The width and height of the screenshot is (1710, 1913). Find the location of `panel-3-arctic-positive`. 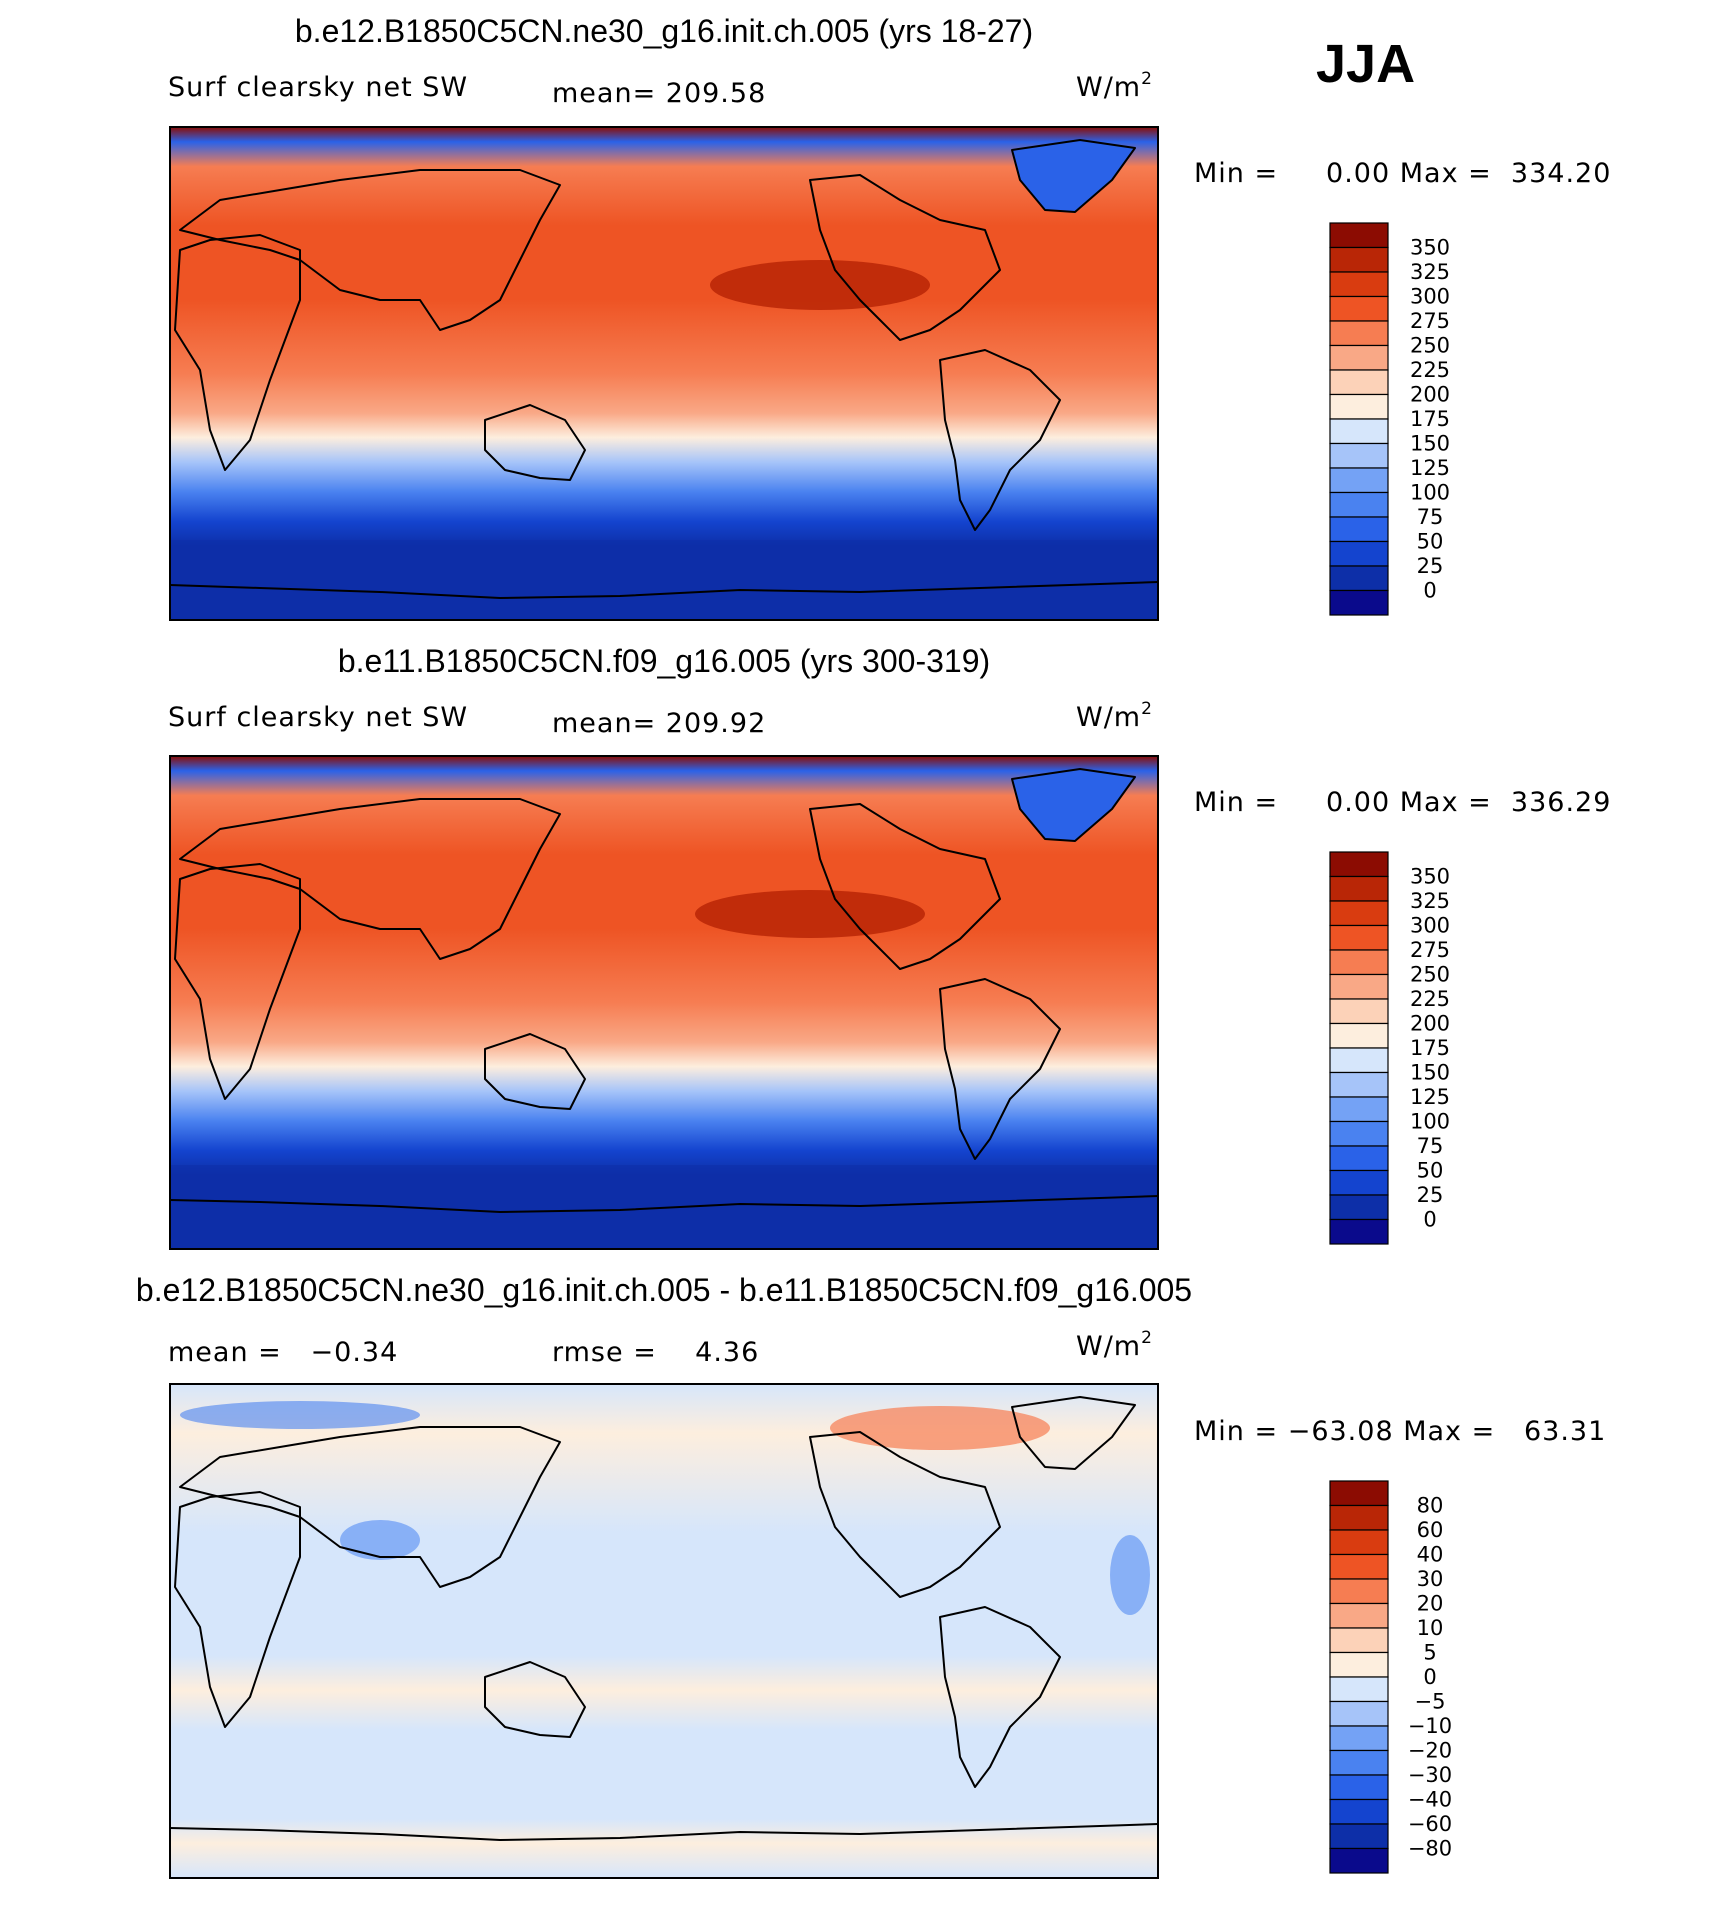

panel-3-arctic-positive is located at coordinates (940, 1428).